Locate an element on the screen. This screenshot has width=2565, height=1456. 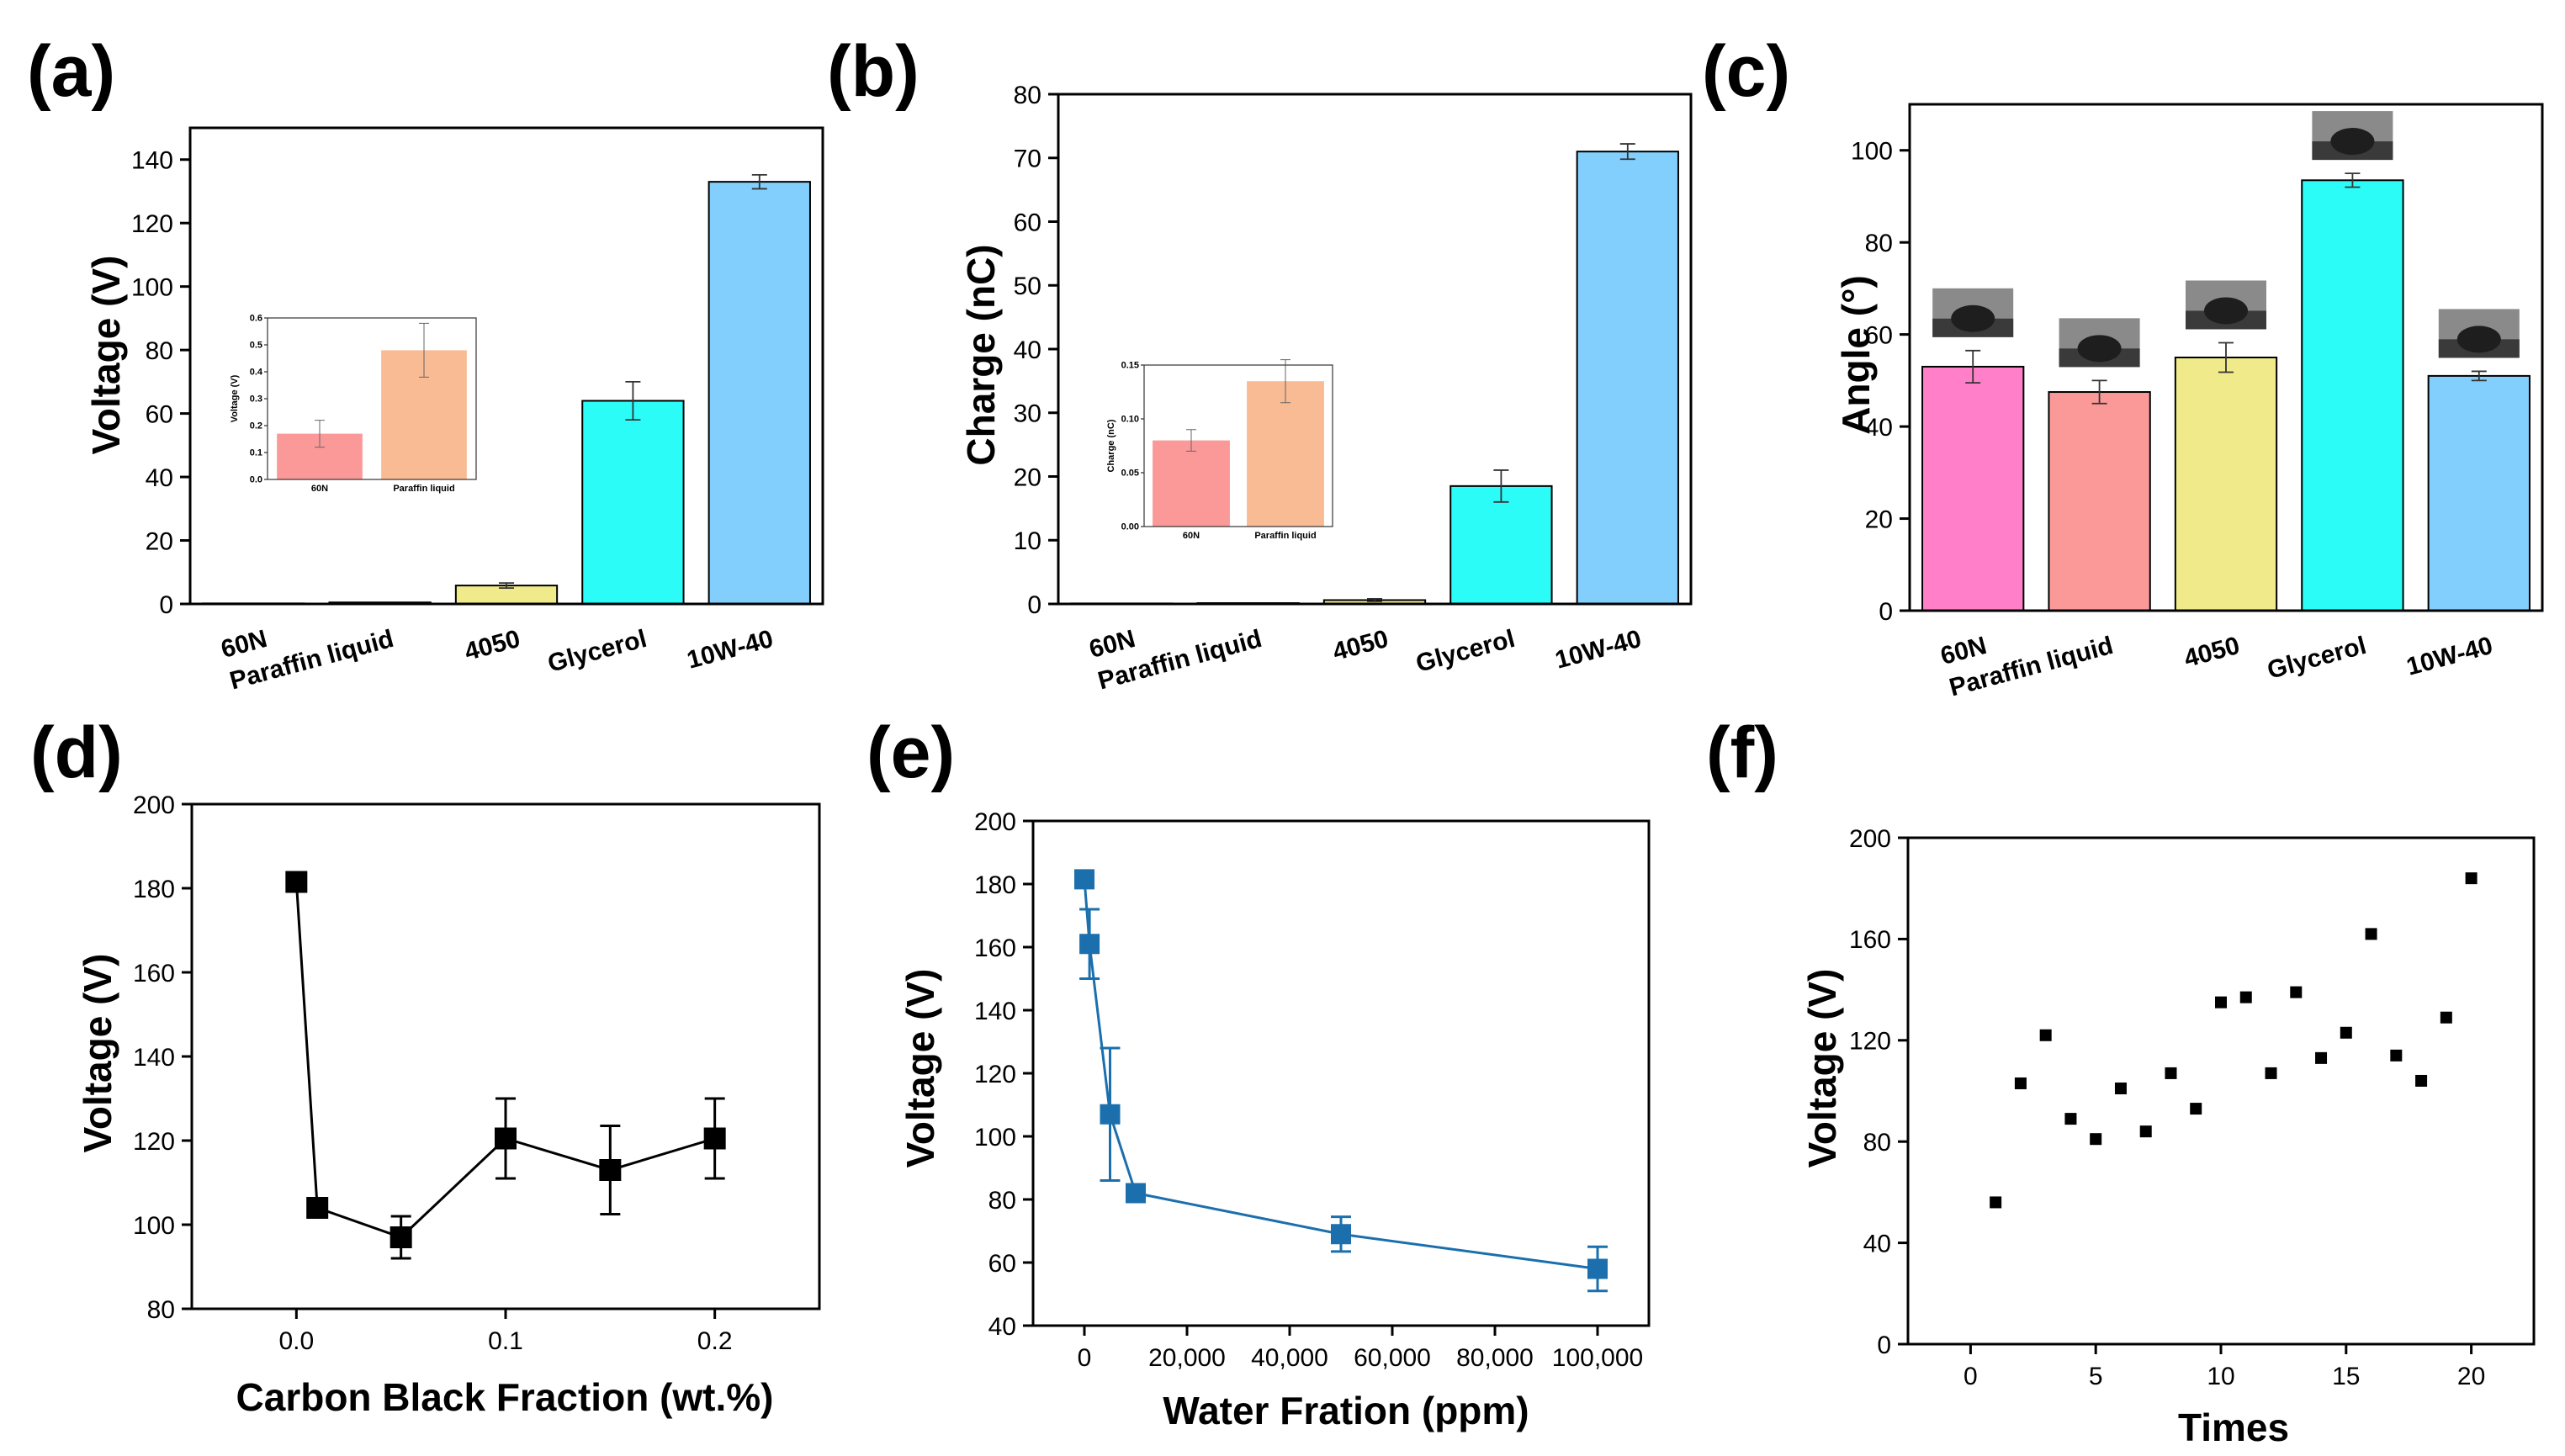
ylabel-b: Charge (nC) is located at coordinates (981, 354).